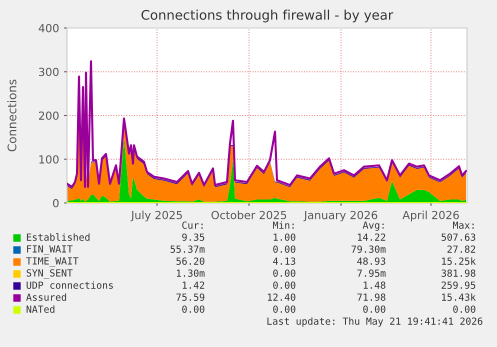 This screenshot has width=497, height=347. I want to click on text: 15.43k, so click(459, 297).